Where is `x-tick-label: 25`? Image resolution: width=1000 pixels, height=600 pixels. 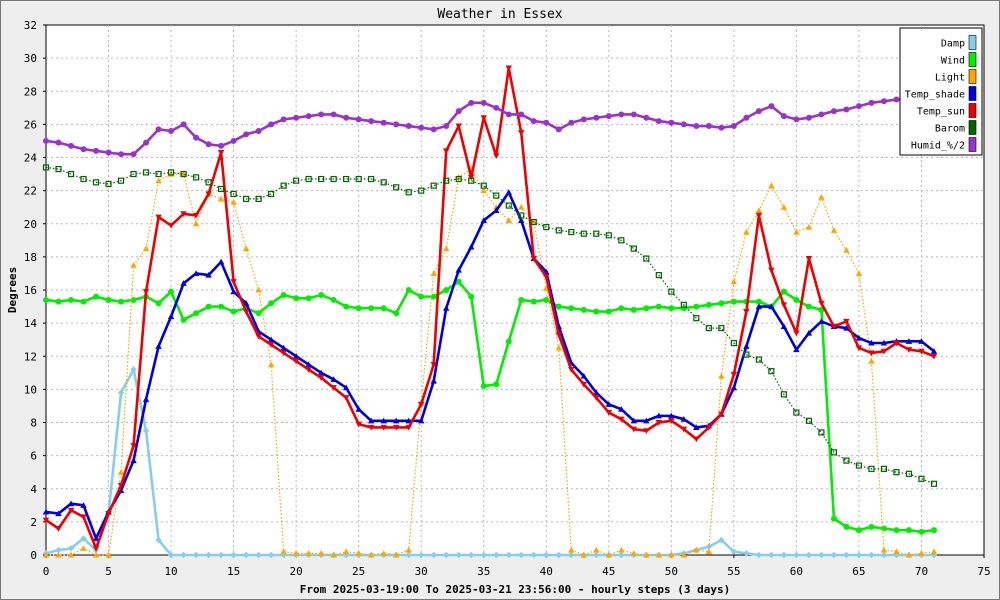 x-tick-label: 25 is located at coordinates (358, 571).